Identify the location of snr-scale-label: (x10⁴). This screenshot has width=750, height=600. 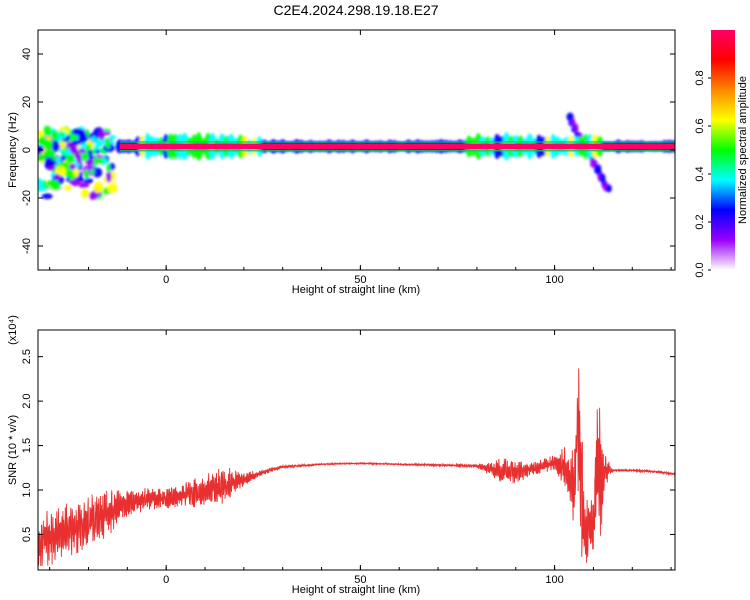
(13, 330).